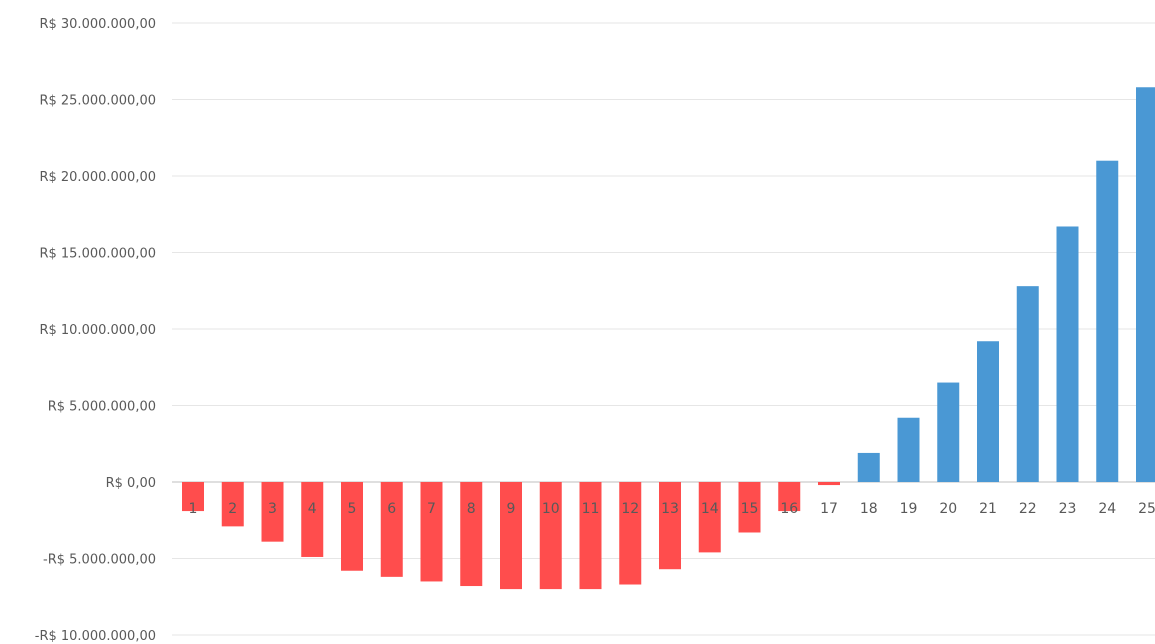 The width and height of the screenshot is (1155, 644). What do you see at coordinates (988, 509) in the screenshot?
I see `x-tick-label: 21` at bounding box center [988, 509].